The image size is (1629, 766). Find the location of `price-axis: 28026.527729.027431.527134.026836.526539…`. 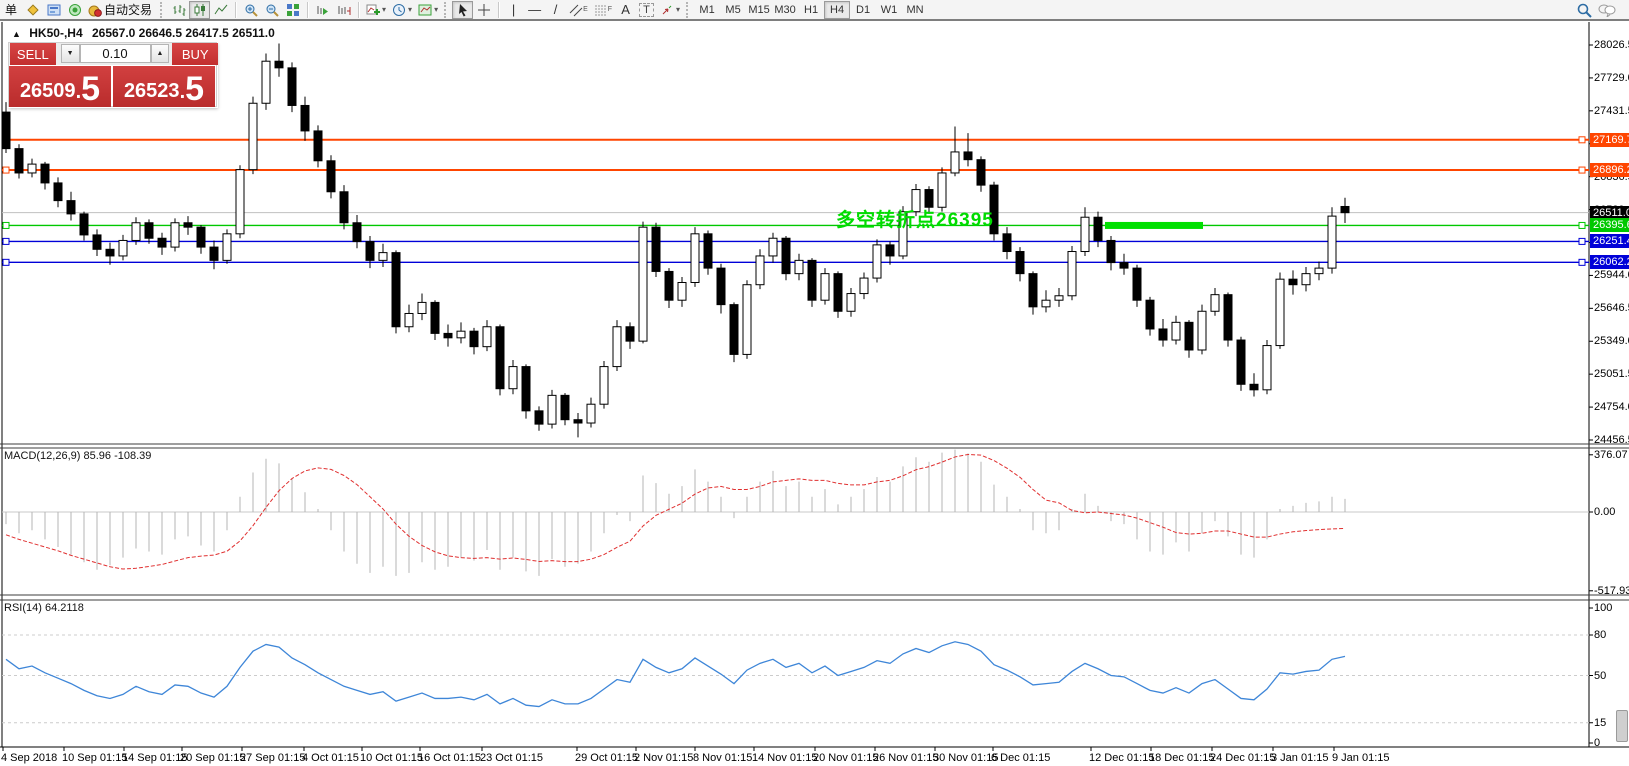

price-axis: 28026.527729.027431.527134.026836.526539… is located at coordinates (1609, 393).